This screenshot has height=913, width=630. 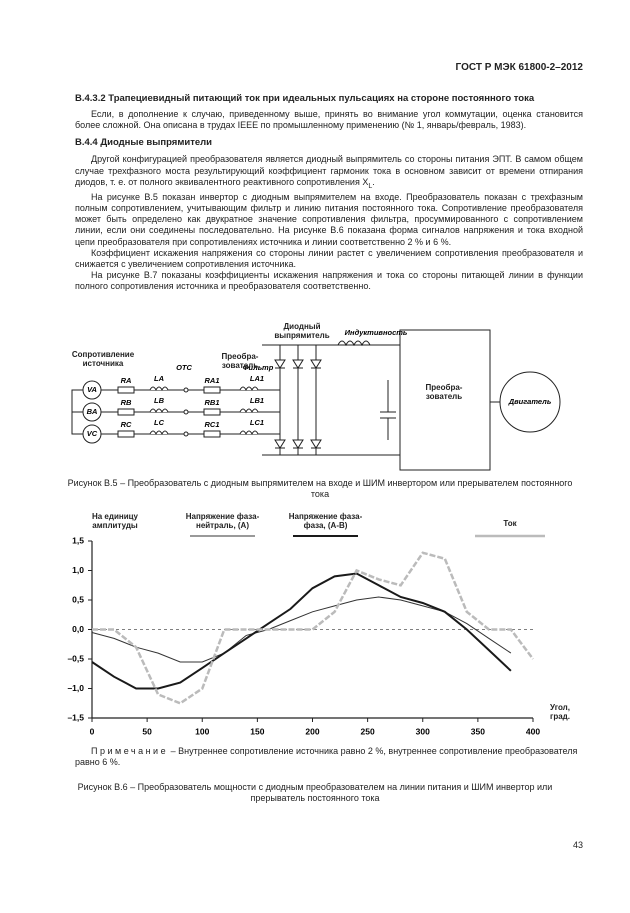 What do you see at coordinates (147, 731) in the screenshot?
I see `x-tick-label: 50` at bounding box center [147, 731].